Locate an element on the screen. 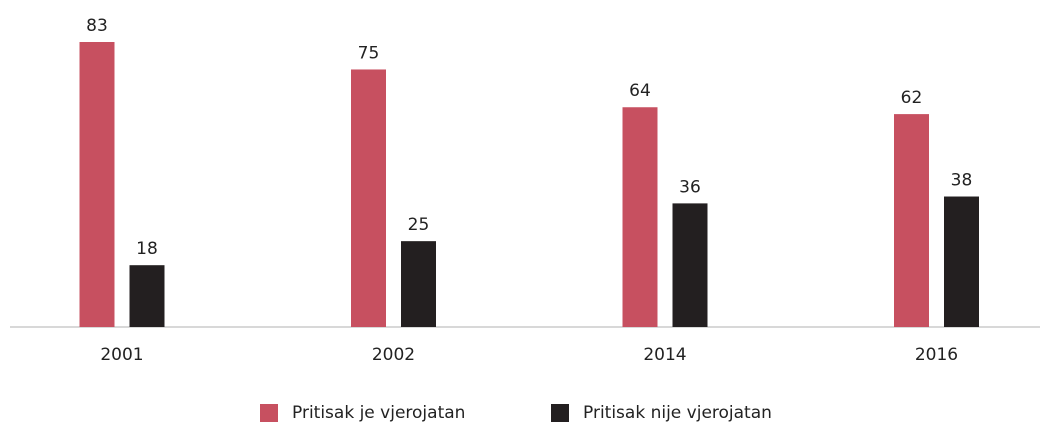  x-tick-label: 2002 is located at coordinates (393, 355).